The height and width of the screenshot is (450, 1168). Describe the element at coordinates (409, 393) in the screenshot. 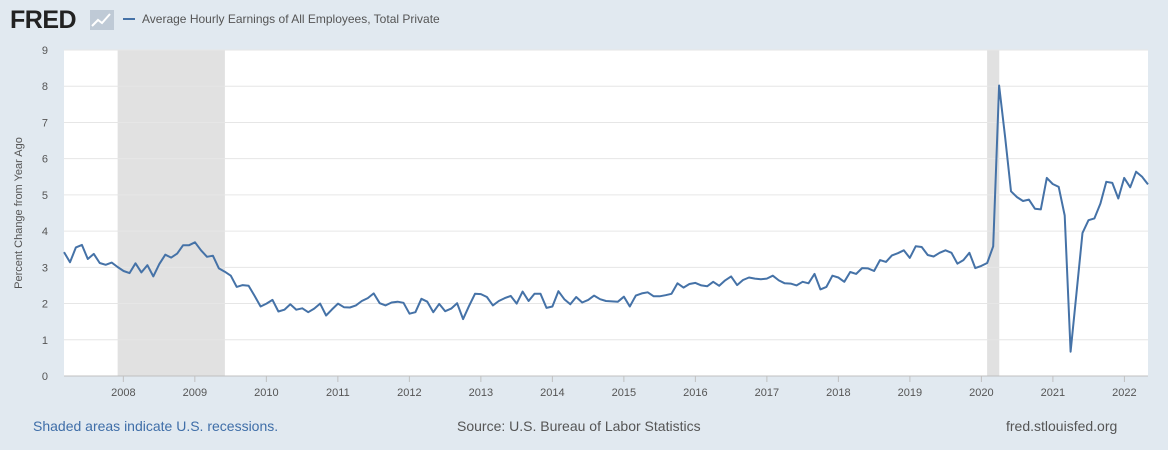

I see `x-tick-label: 2012` at that location.